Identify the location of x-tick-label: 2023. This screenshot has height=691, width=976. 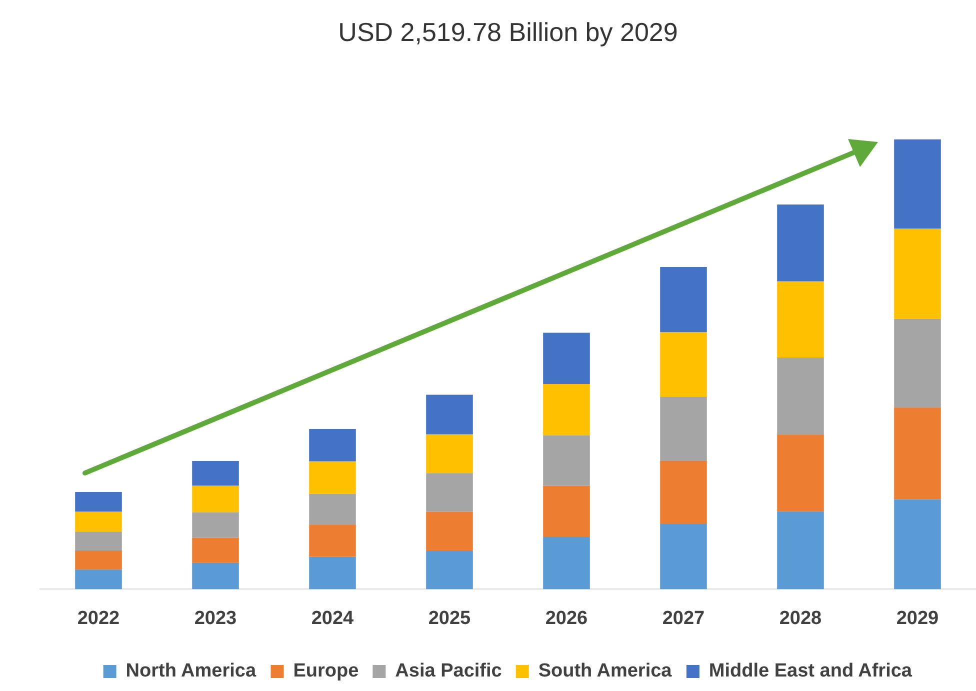
(215, 618).